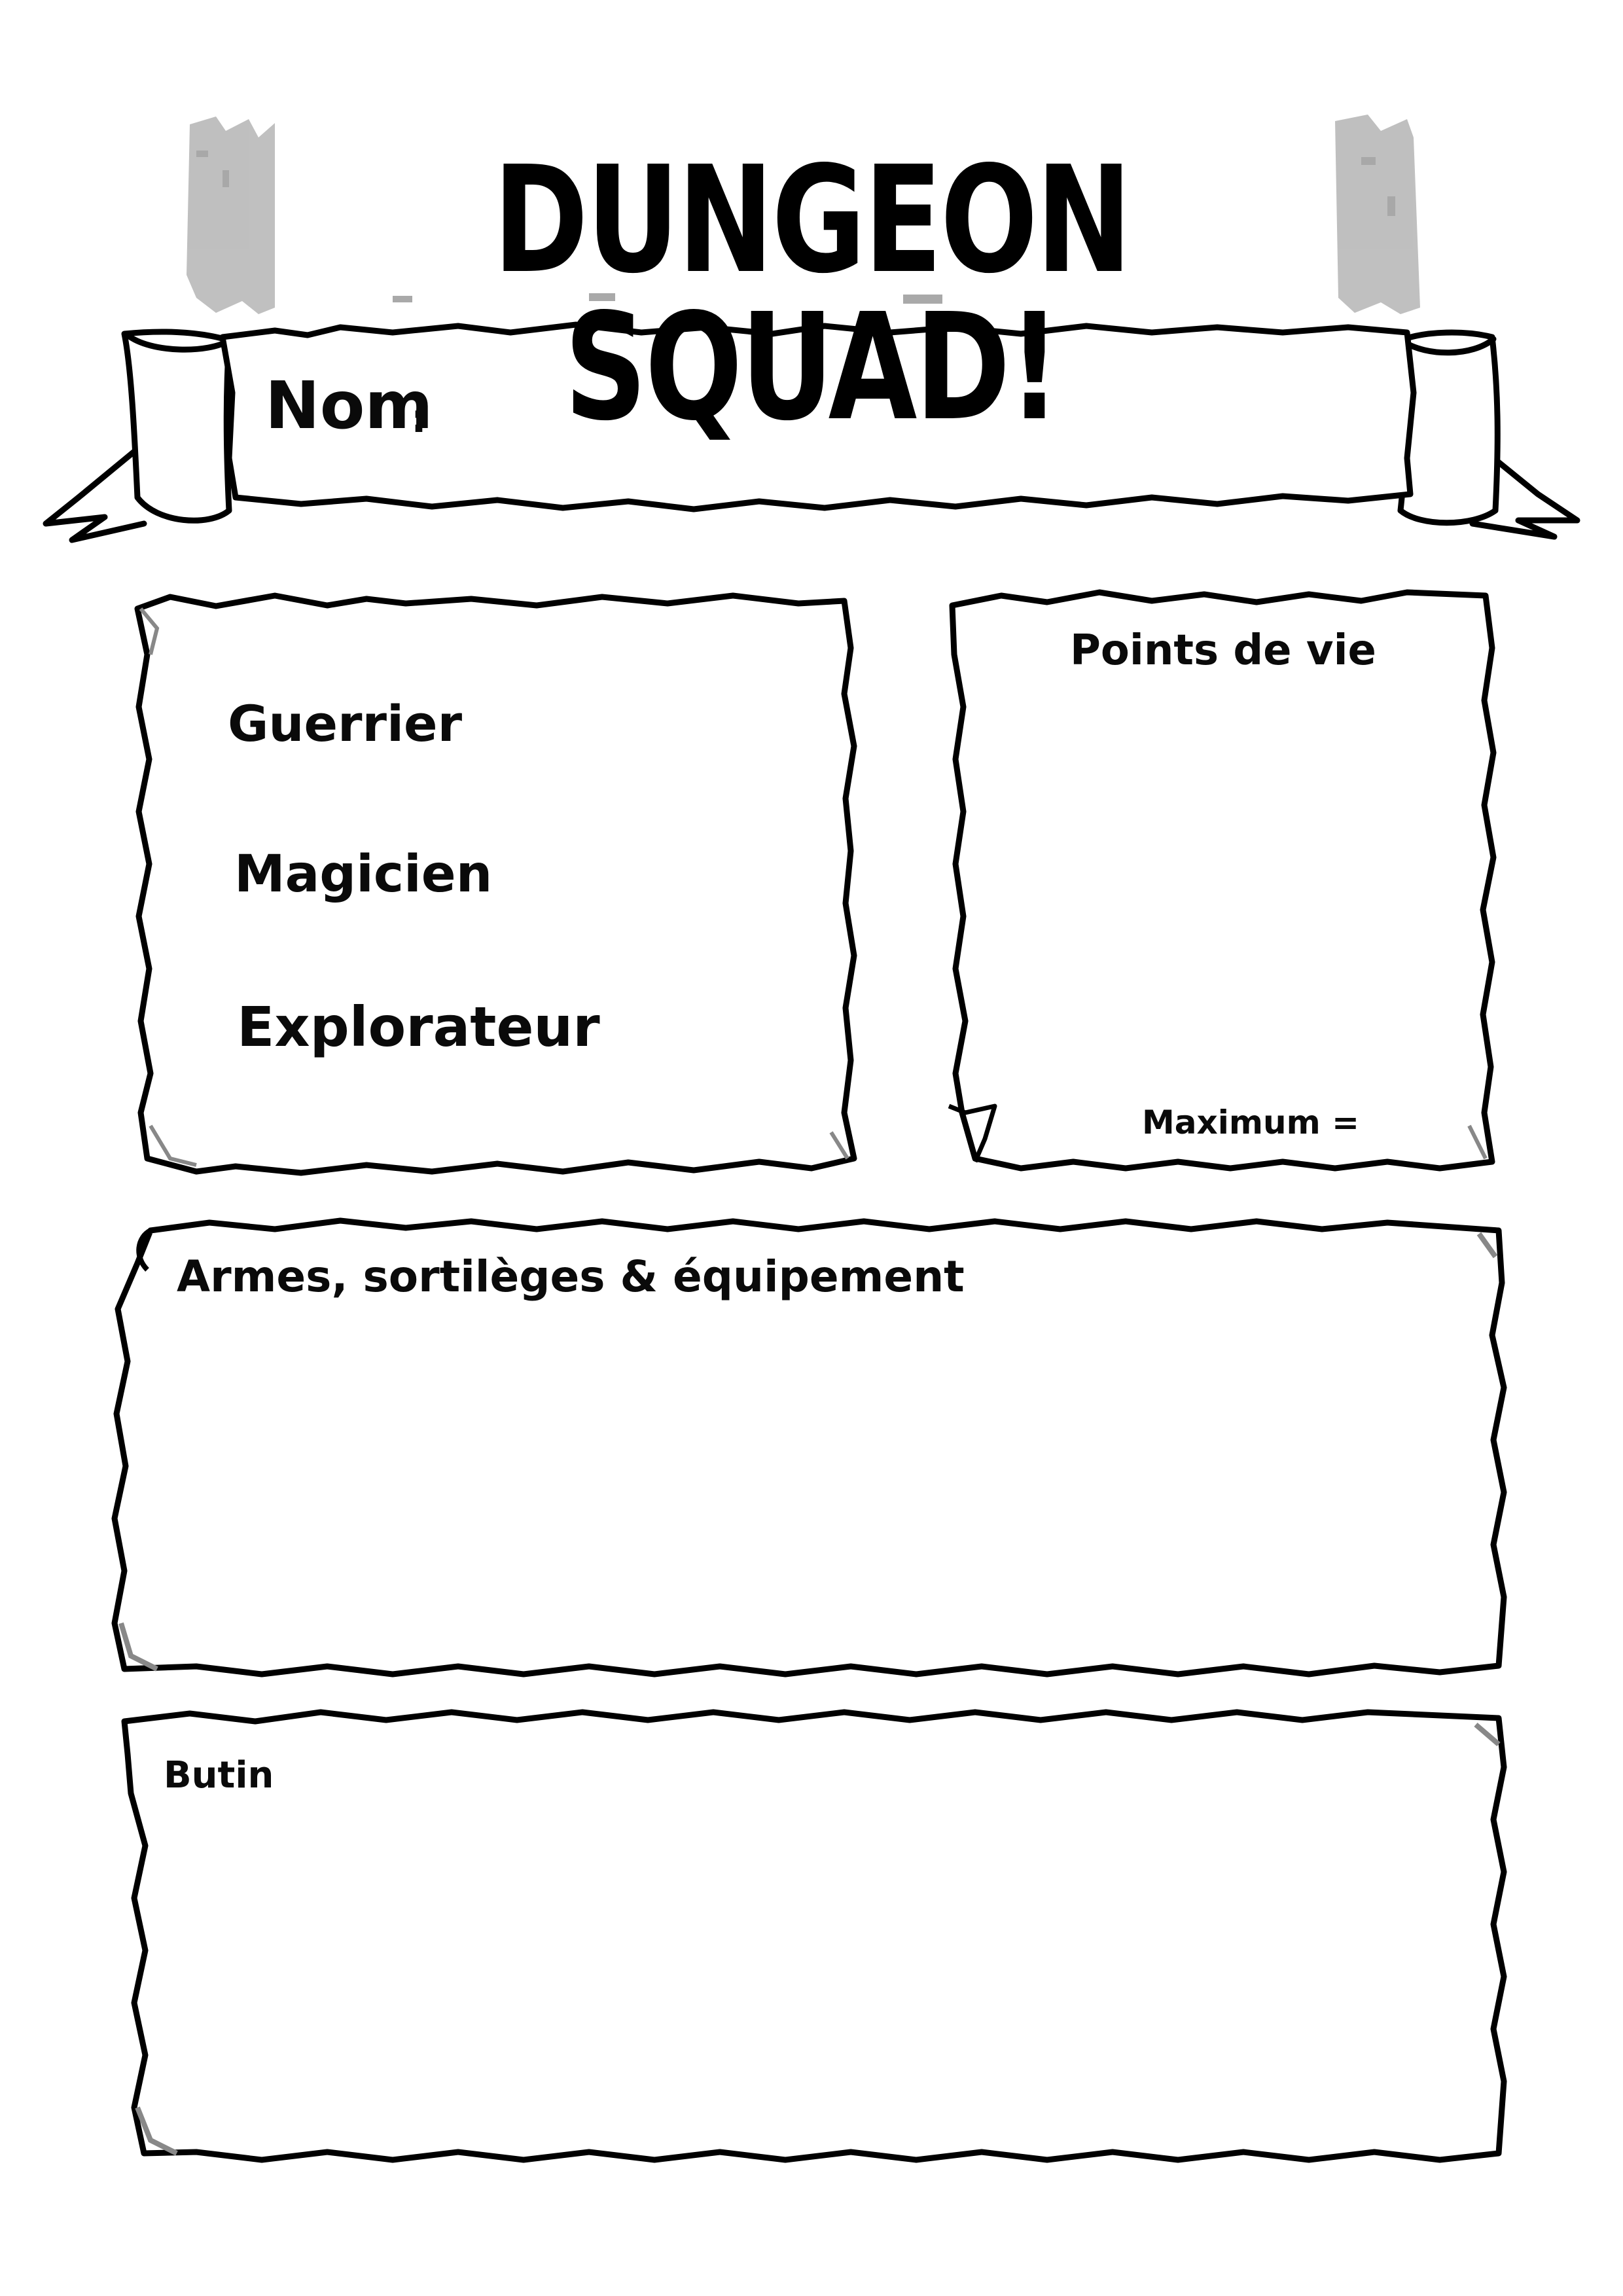 Image resolution: width=1623 pixels, height=2296 pixels. I want to click on class-option-warrior: Guerrier, so click(345, 723).